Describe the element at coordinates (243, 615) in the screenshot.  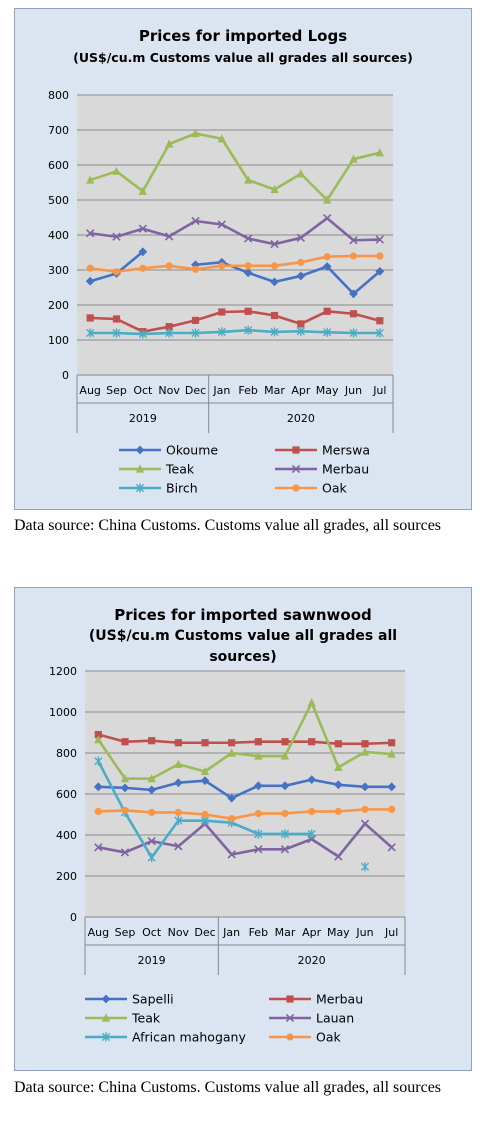
I see `chart-title: Prices for imported sawnwood` at that location.